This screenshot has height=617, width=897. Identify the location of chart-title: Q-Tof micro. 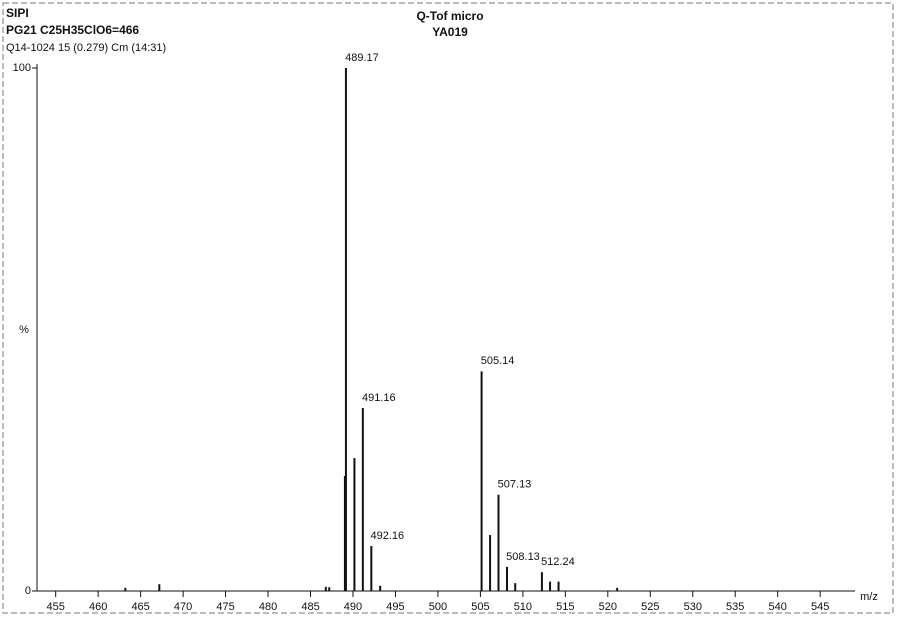
(449, 16).